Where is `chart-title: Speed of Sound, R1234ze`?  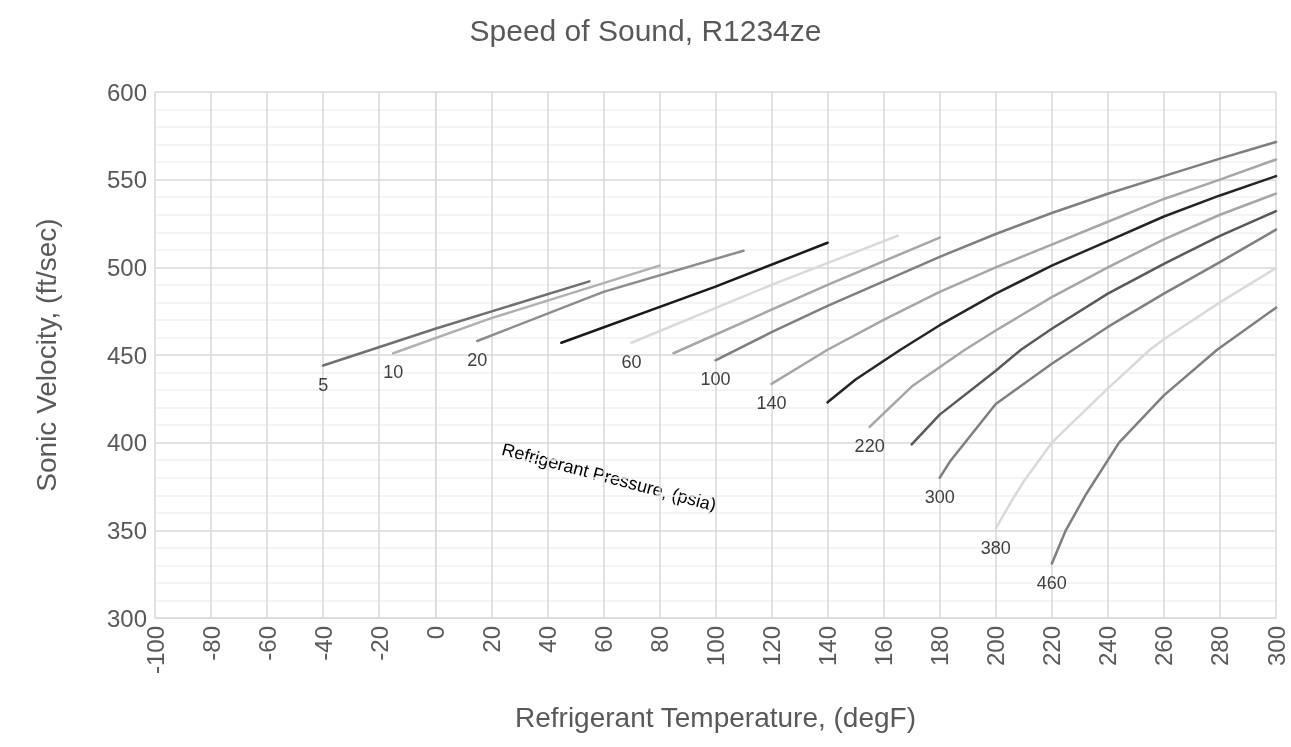
chart-title: Speed of Sound, R1234ze is located at coordinates (645, 30).